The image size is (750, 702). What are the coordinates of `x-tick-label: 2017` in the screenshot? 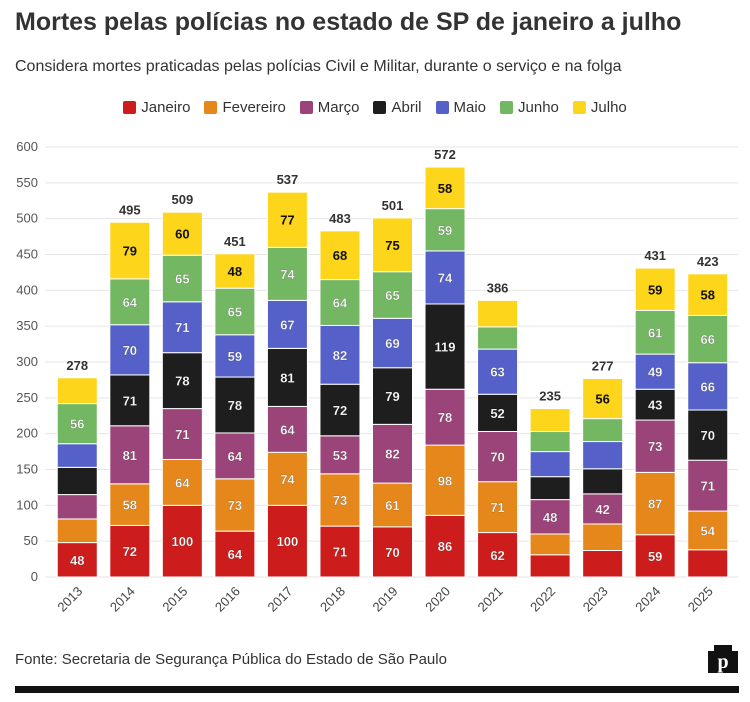 It's located at (279, 599).